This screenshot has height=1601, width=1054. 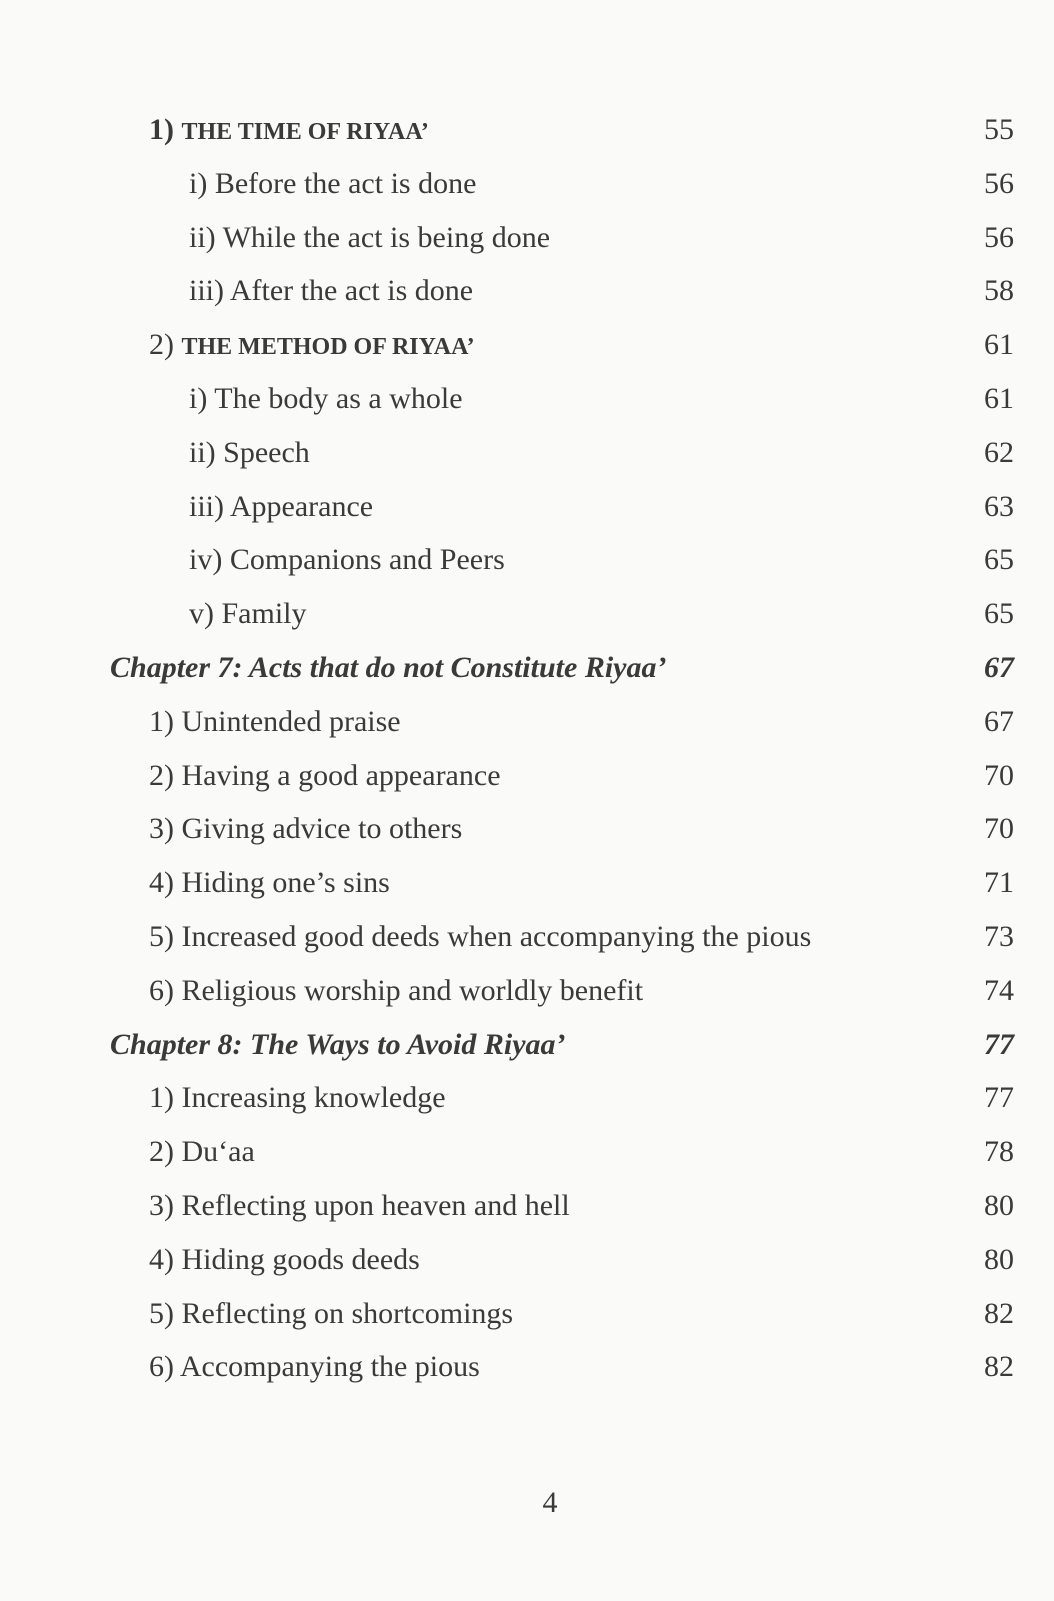 What do you see at coordinates (269, 883) in the screenshot?
I see `entry-title: 4) Hiding one’s sins` at bounding box center [269, 883].